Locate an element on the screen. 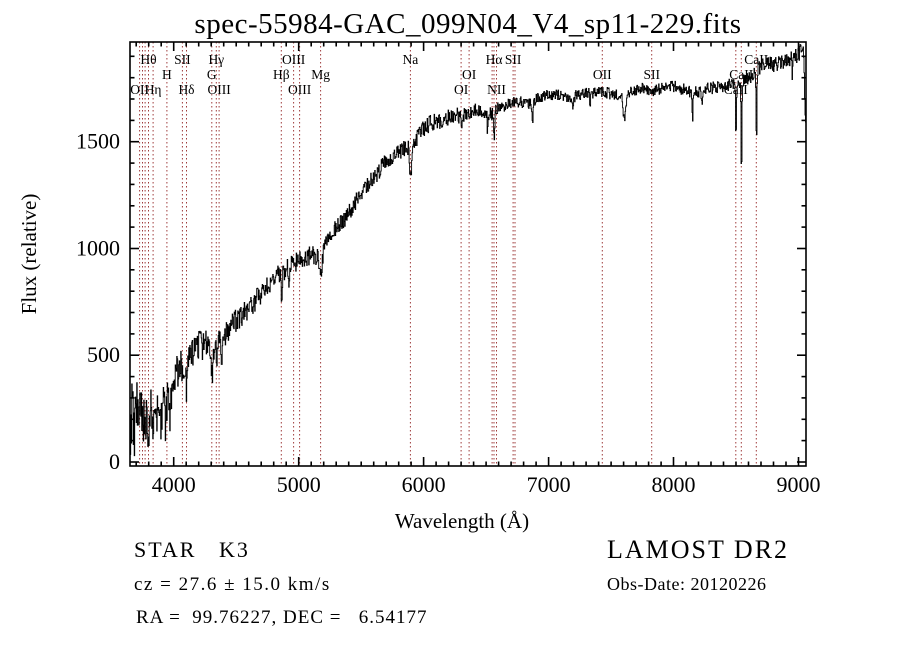 This screenshot has width=900, height=649. ra-dec-text: RA = 99.76227, DEC = 6.54177 is located at coordinates (282, 617).